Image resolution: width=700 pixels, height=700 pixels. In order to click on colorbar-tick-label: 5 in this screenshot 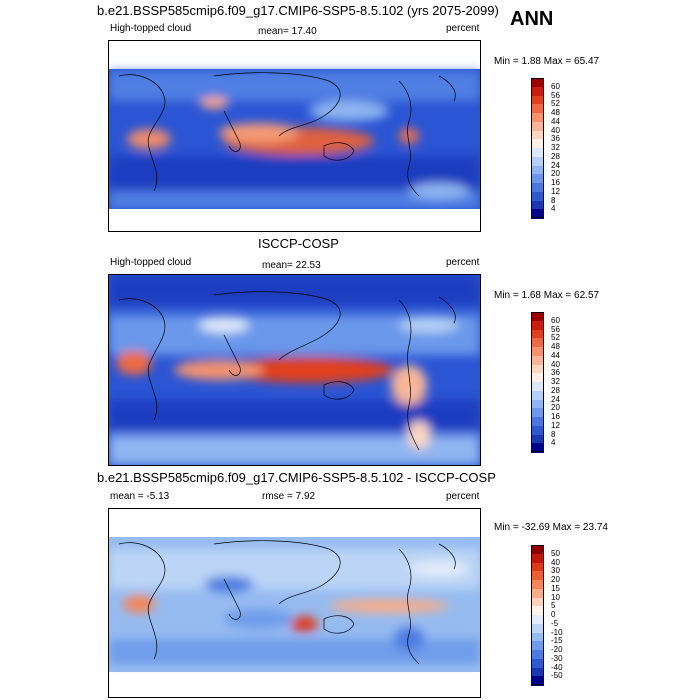, I will do `click(553, 606)`.